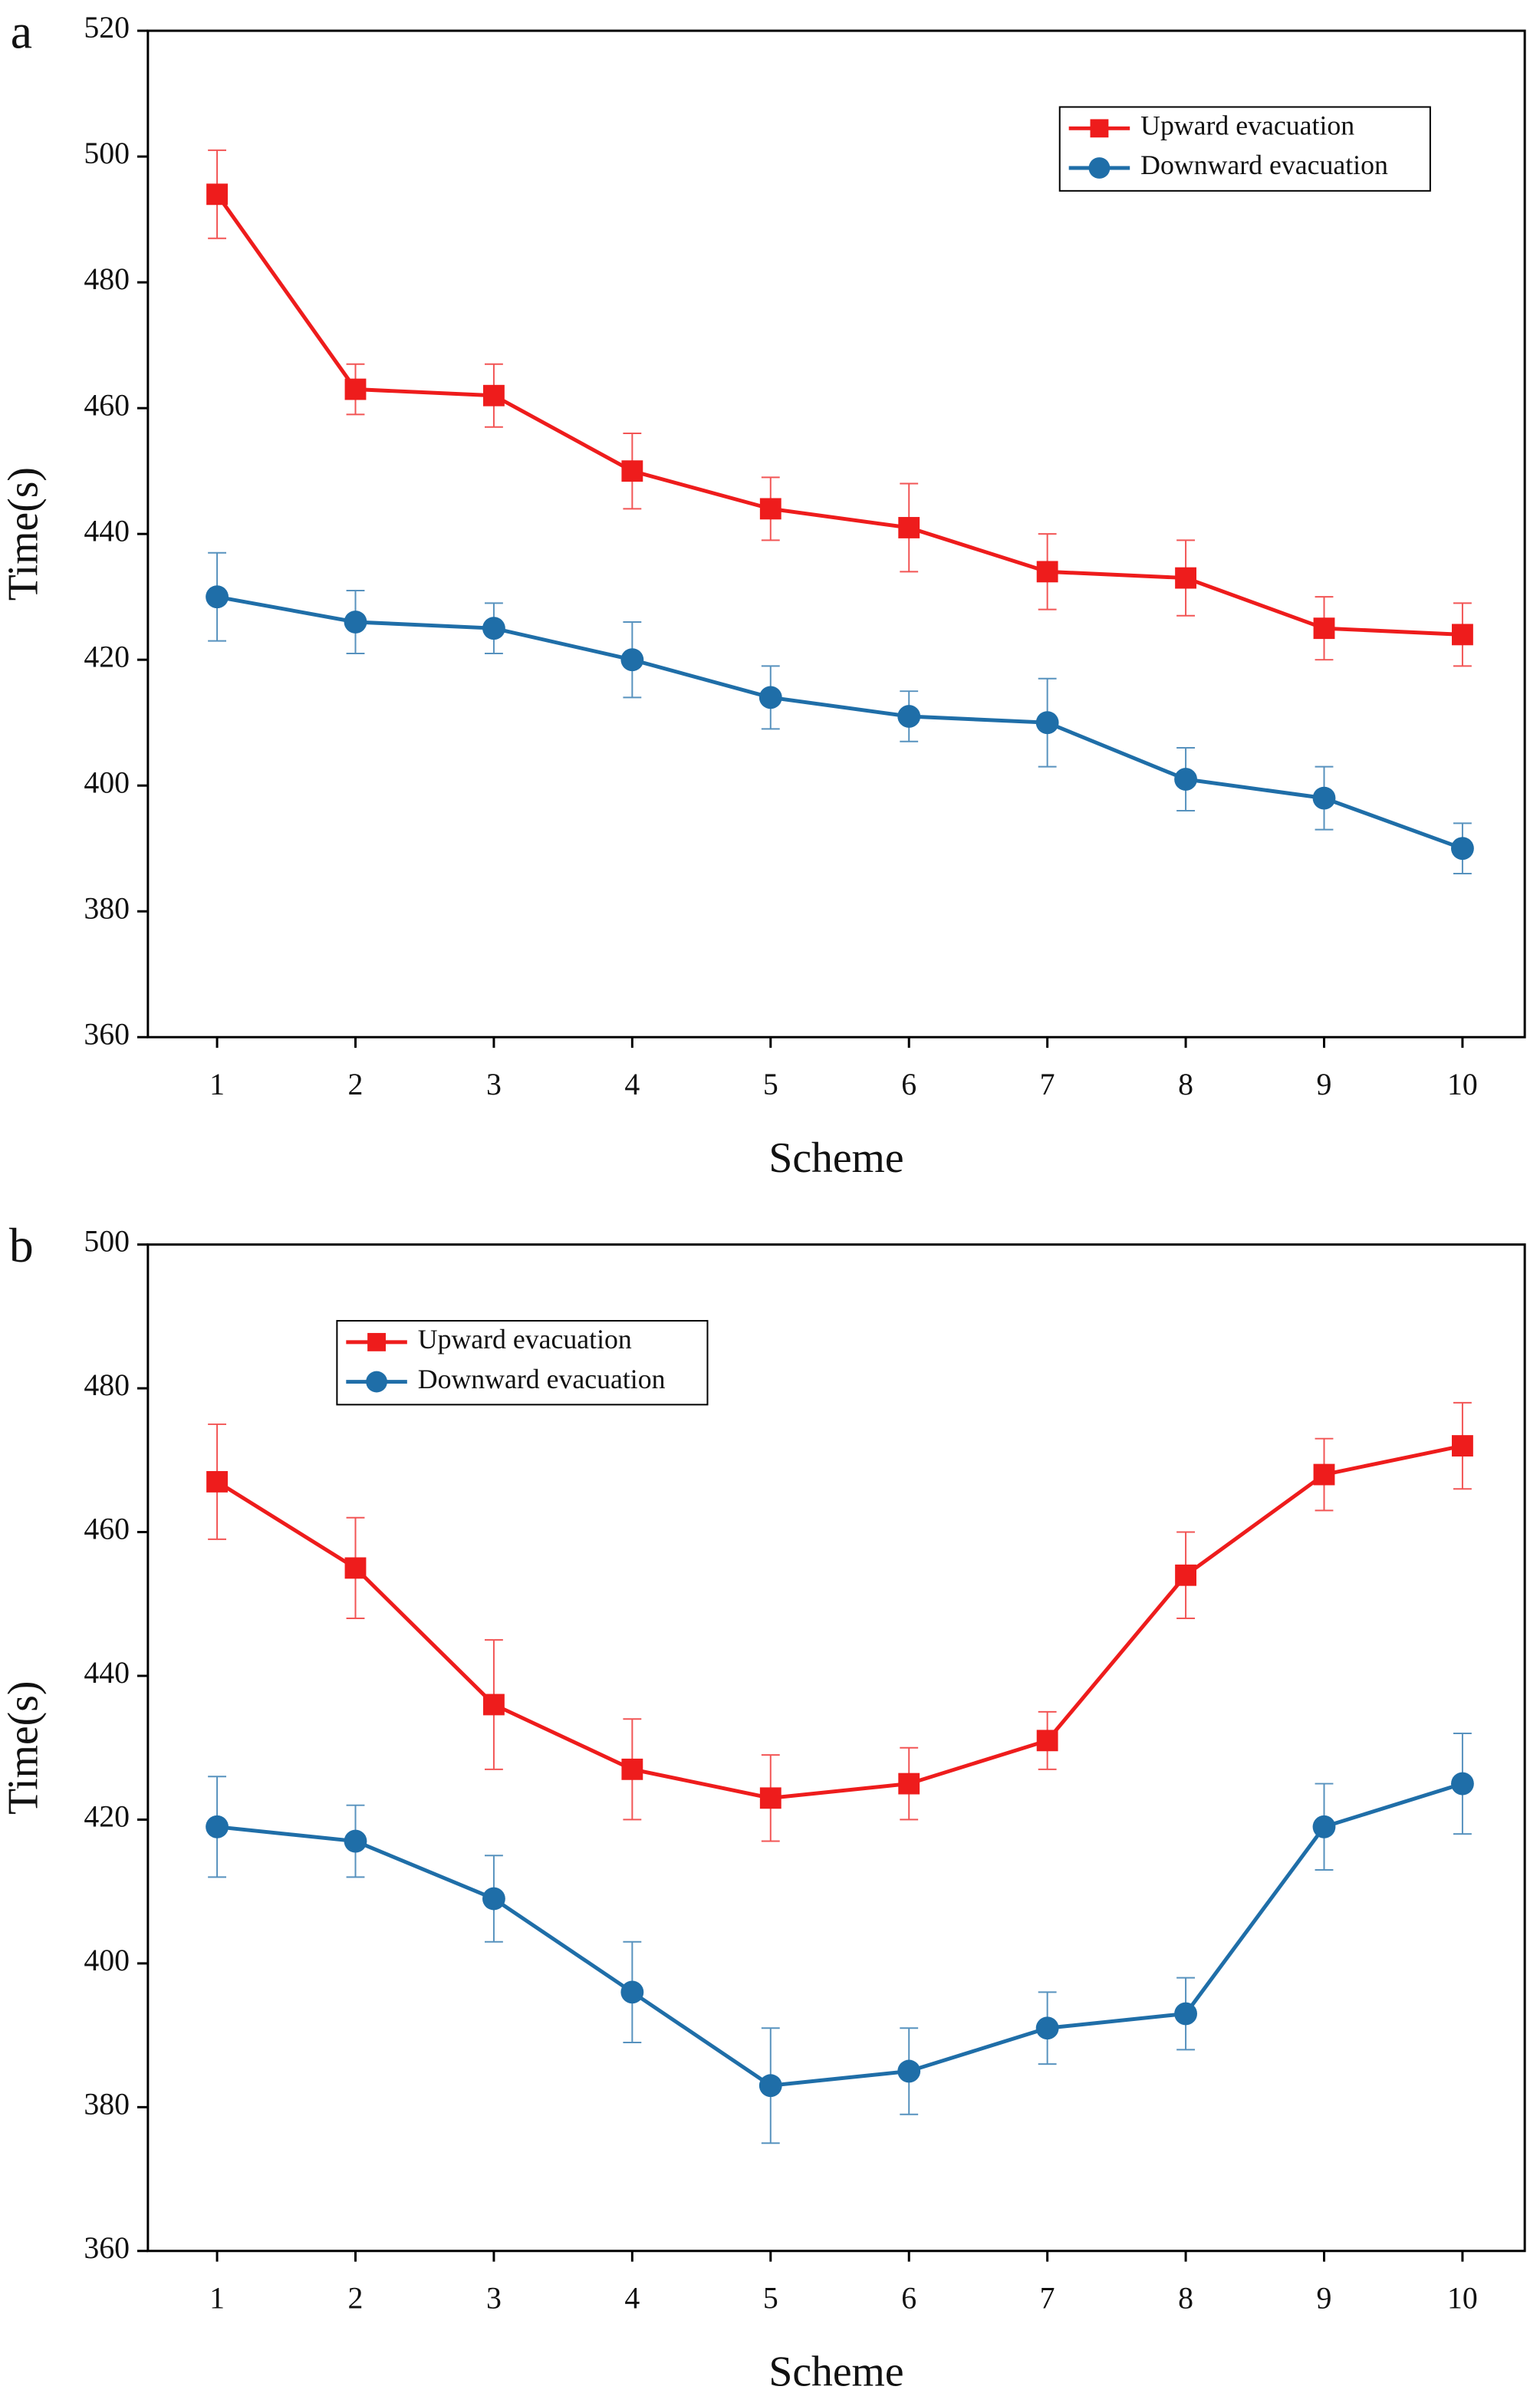 This screenshot has height=2393, width=1540. I want to click on y-tick-label: 520, so click(107, 28).